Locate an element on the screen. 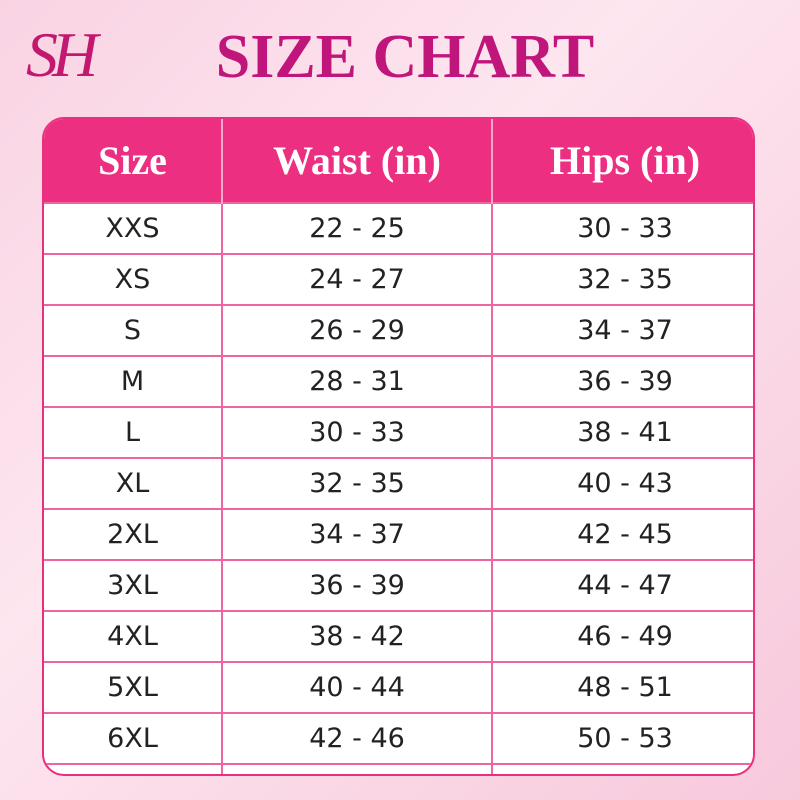  table-row: 2XL 34 - 37 42 - 45 is located at coordinates (398, 534).